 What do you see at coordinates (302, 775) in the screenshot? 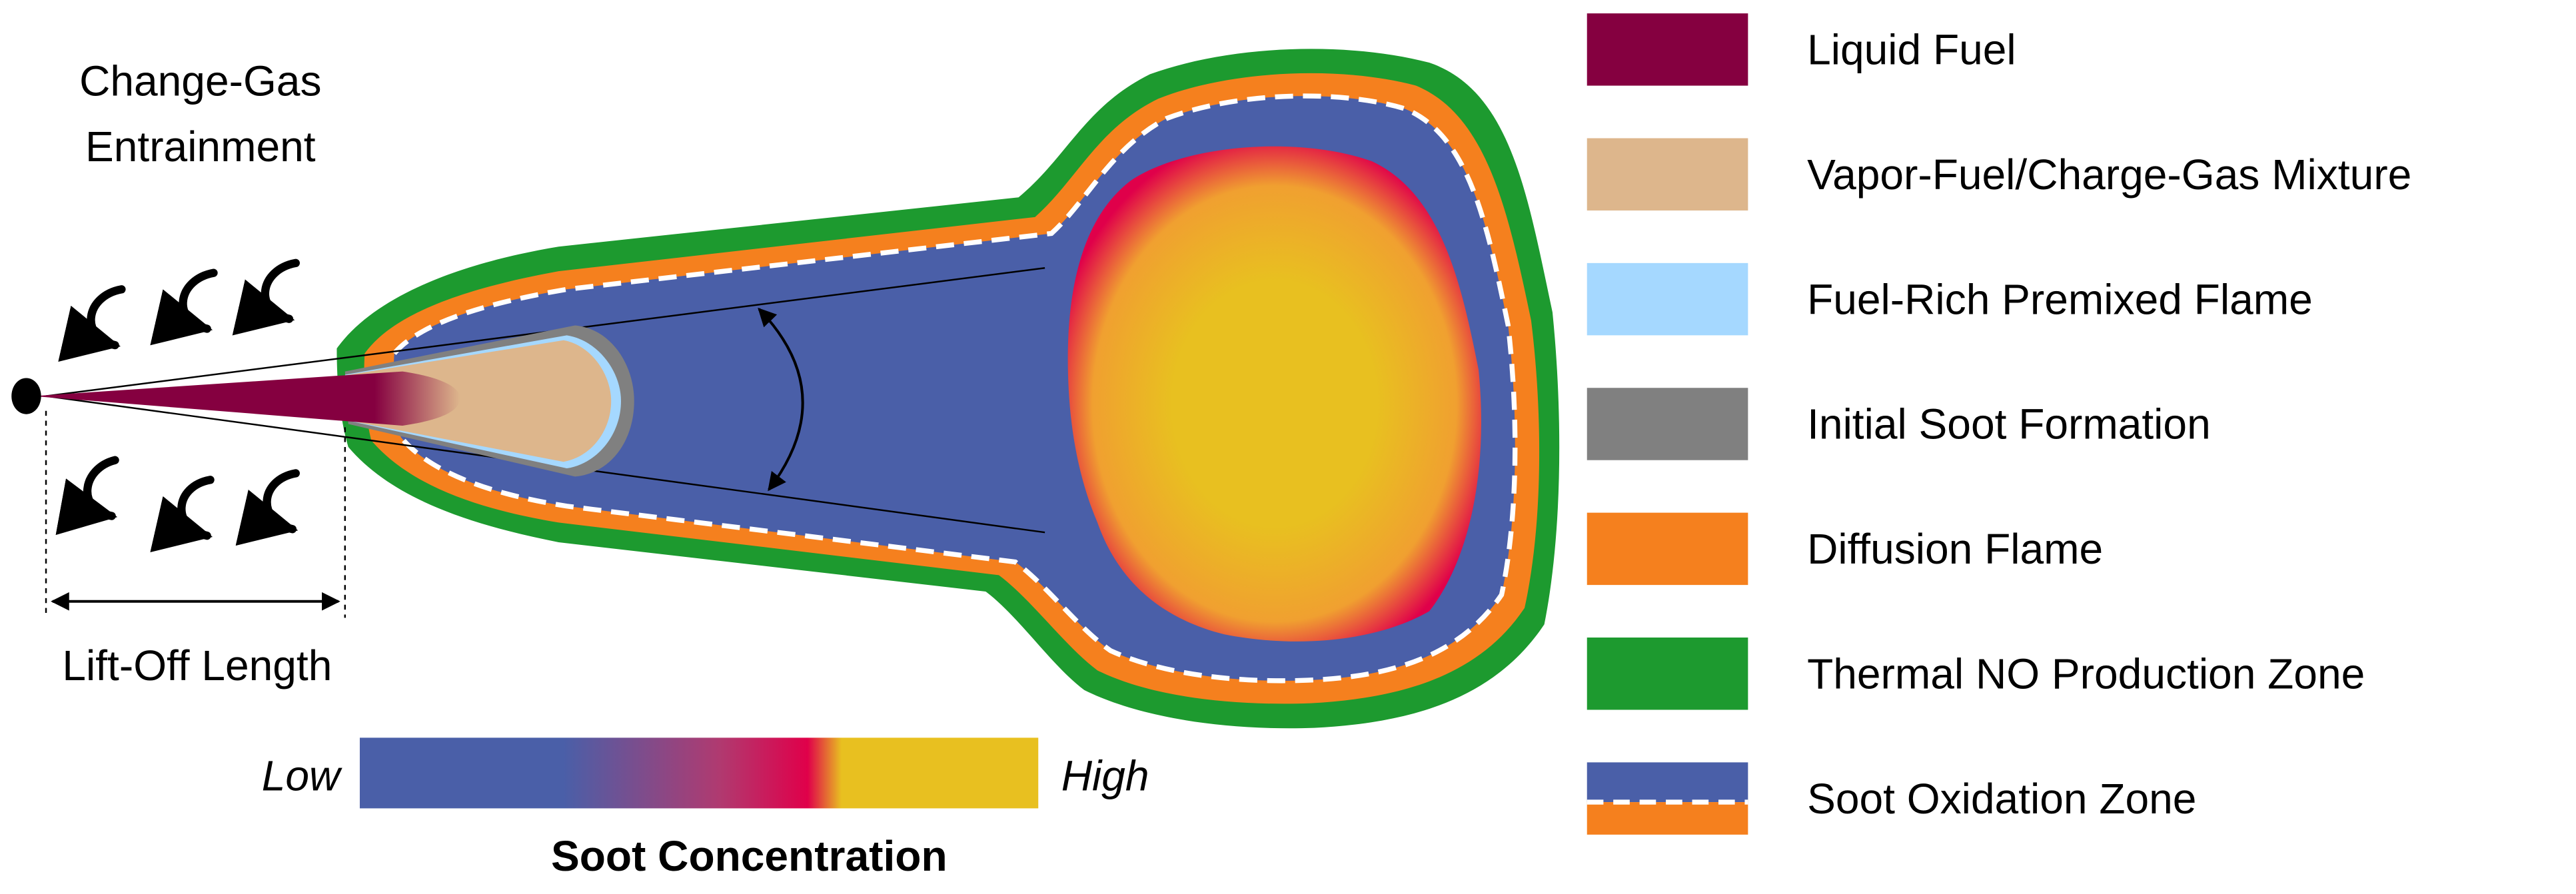
I see `colorbar-low-label: Low` at bounding box center [302, 775].